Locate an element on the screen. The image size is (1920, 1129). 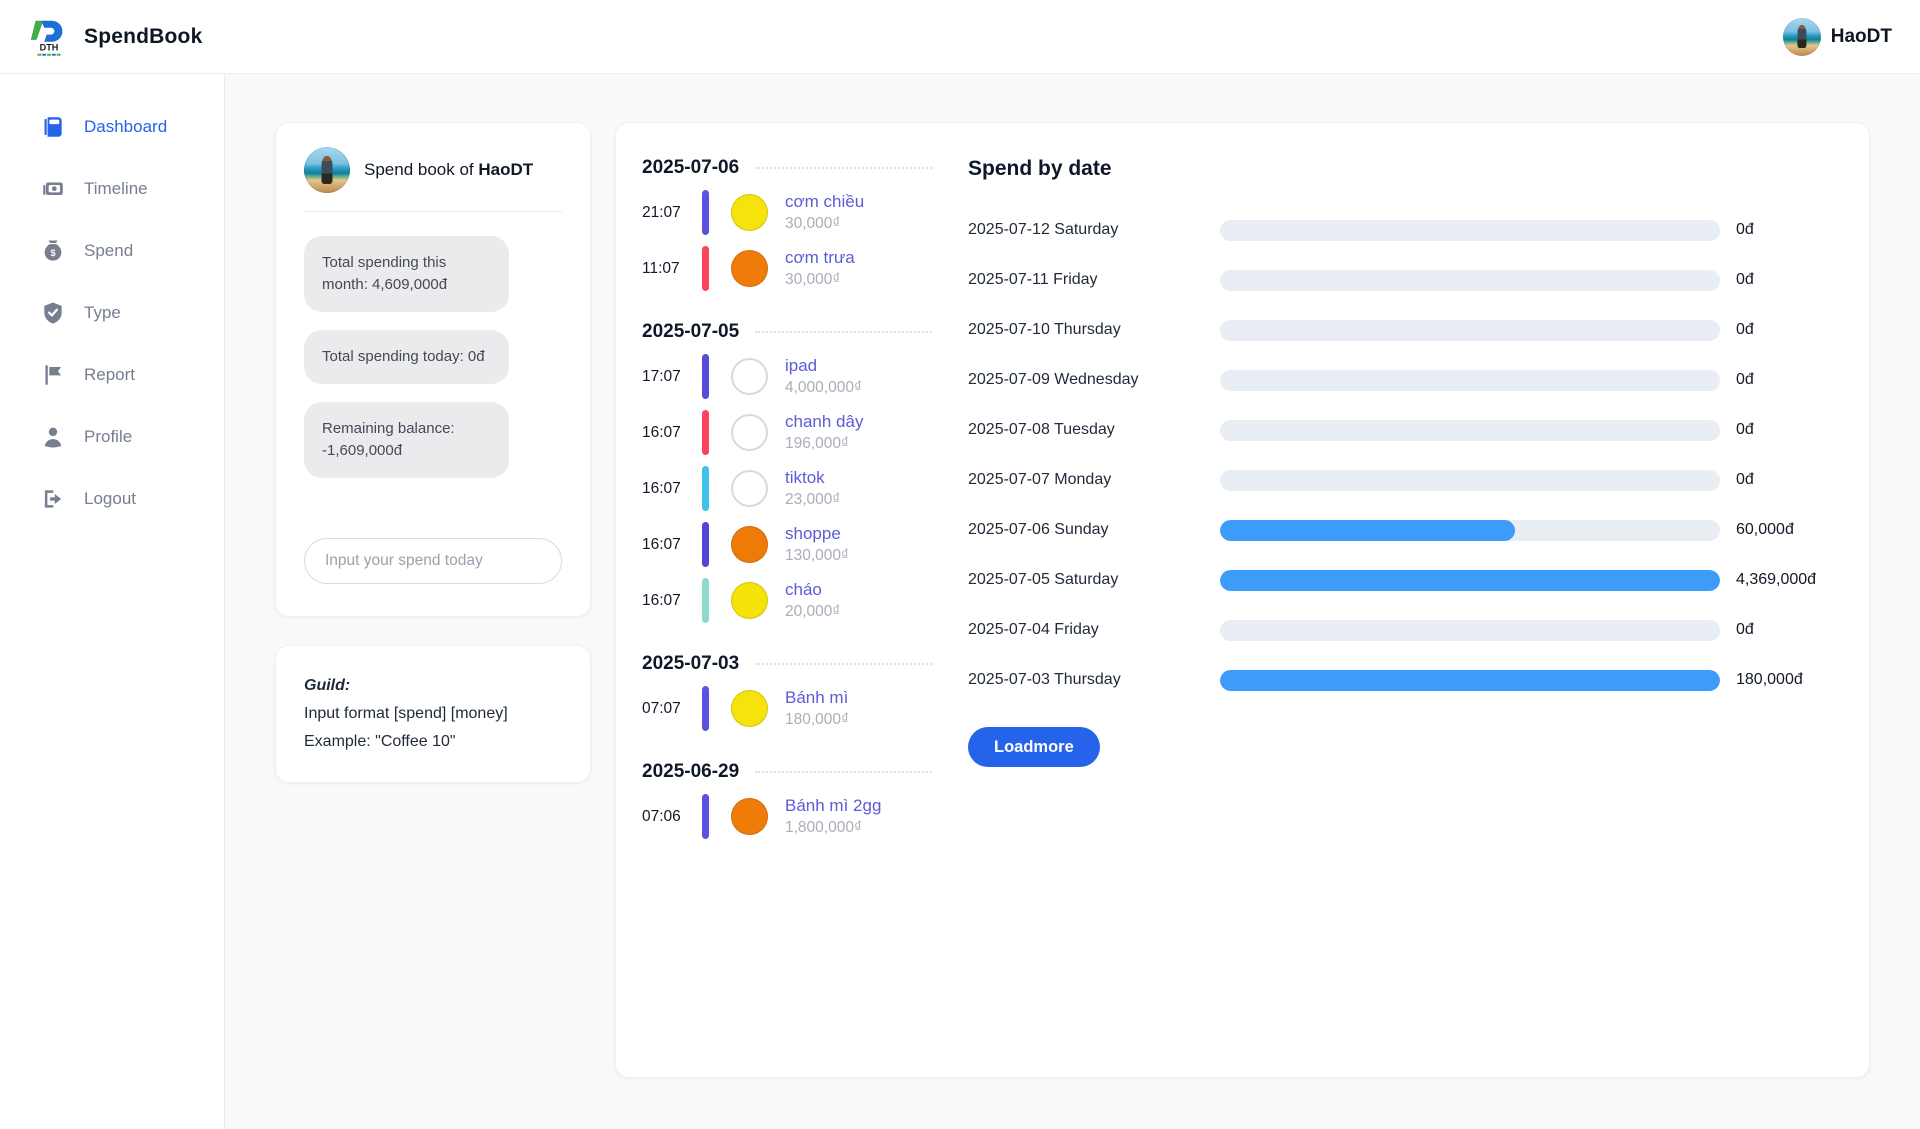
sidebar-item-label: Profile is located at coordinates (108, 436).